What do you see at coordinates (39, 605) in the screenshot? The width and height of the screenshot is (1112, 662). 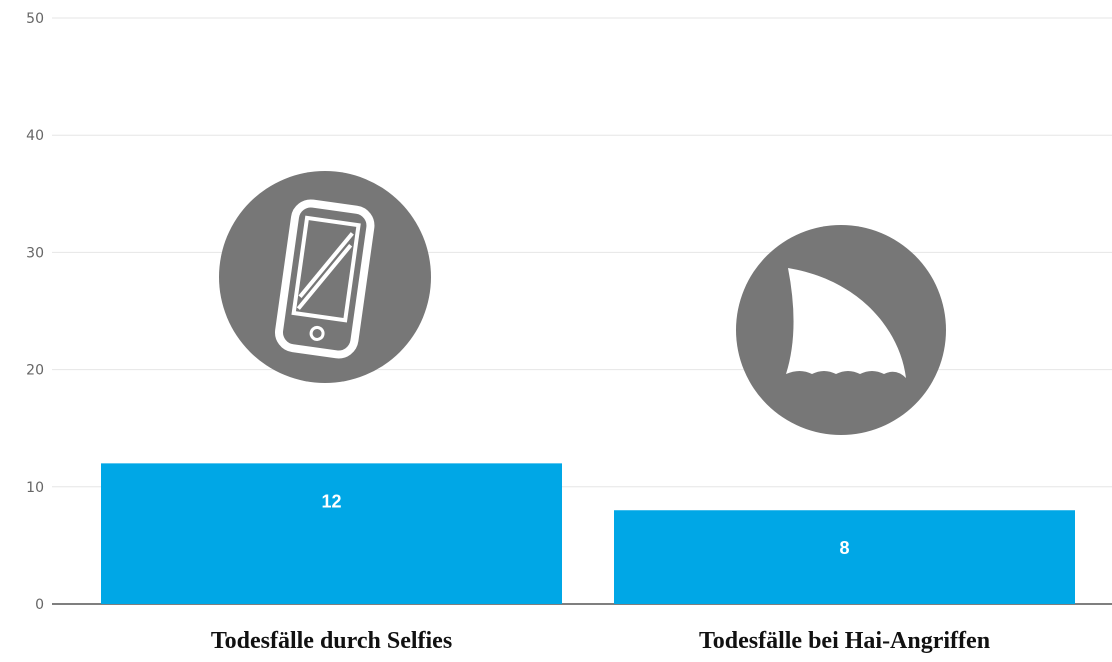 I see `y-tick-label: 0` at bounding box center [39, 605].